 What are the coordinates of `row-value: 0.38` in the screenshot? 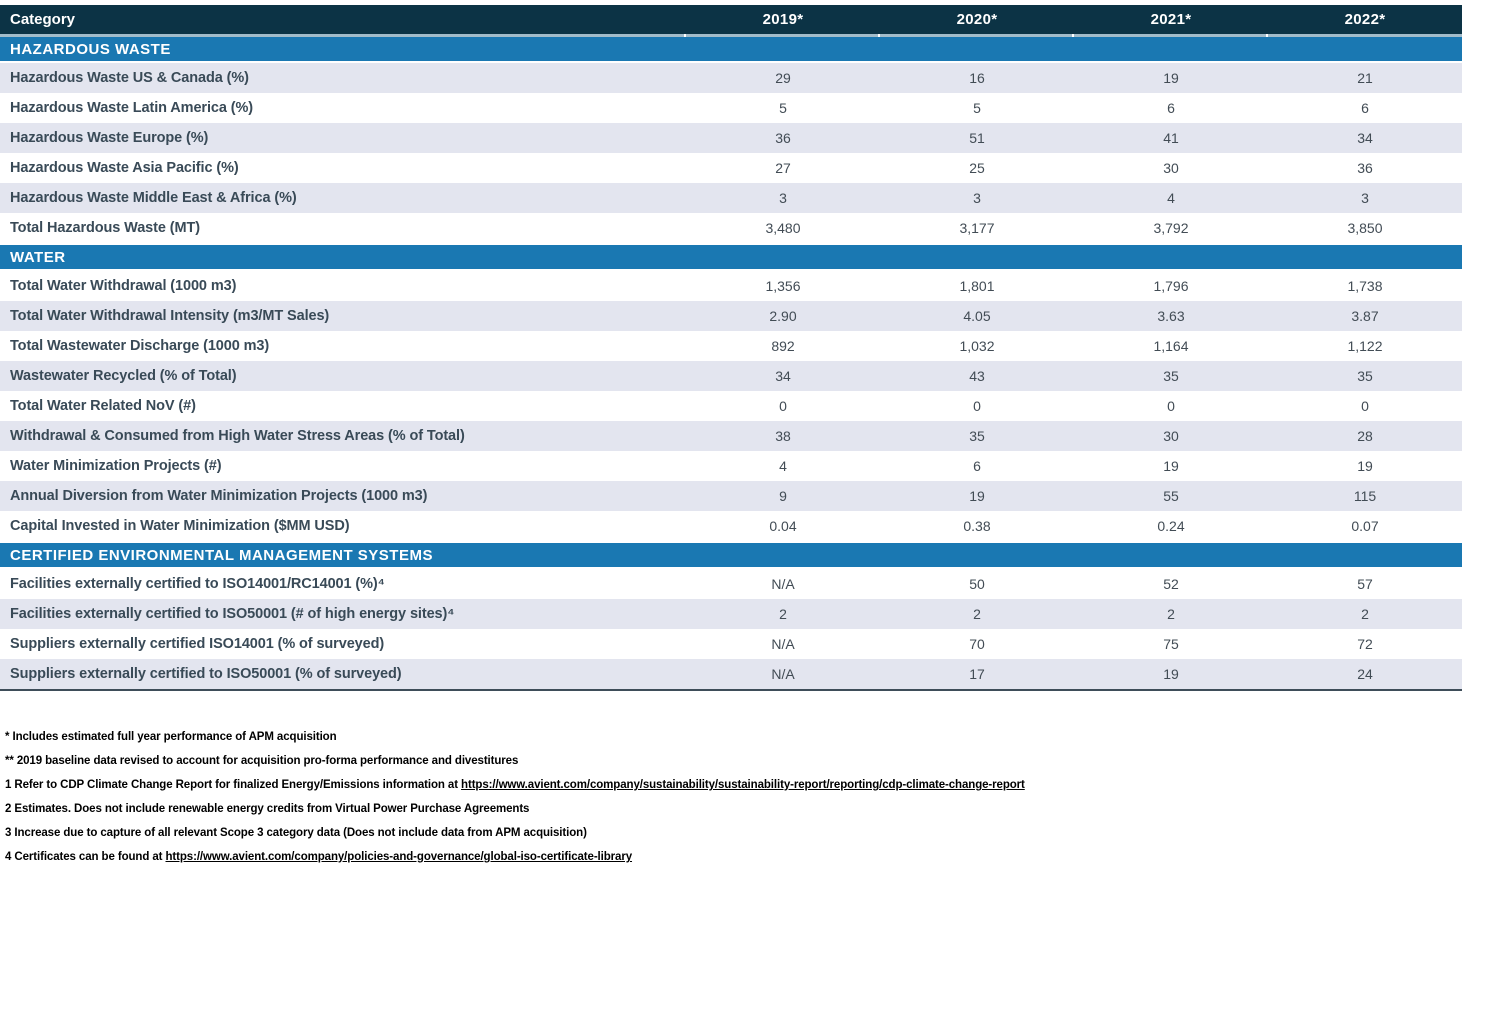 It's located at (977, 526).